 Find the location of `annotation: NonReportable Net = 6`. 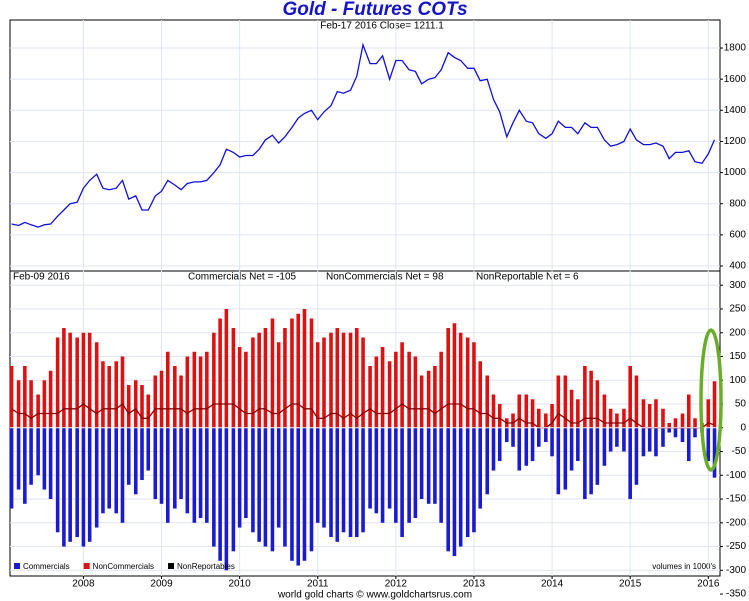

annotation: NonReportable Net = 6 is located at coordinates (527, 277).